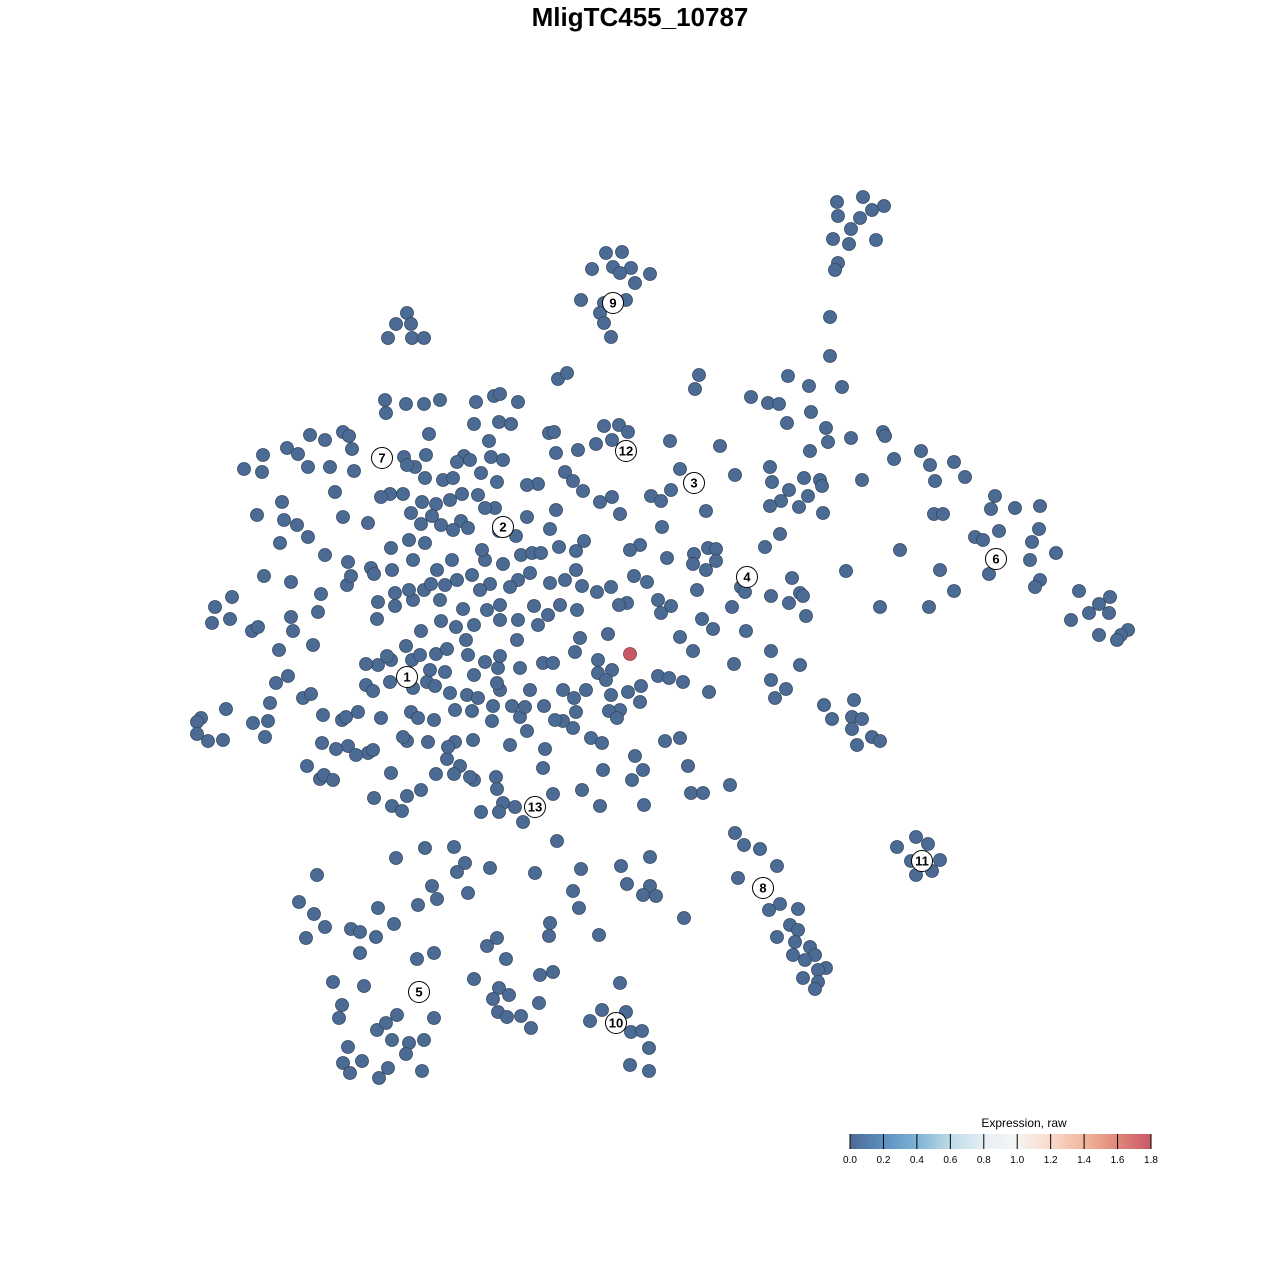 This screenshot has height=1280, width=1280. Describe the element at coordinates (616, 1023) in the screenshot. I see `cluster-label: 10` at that location.